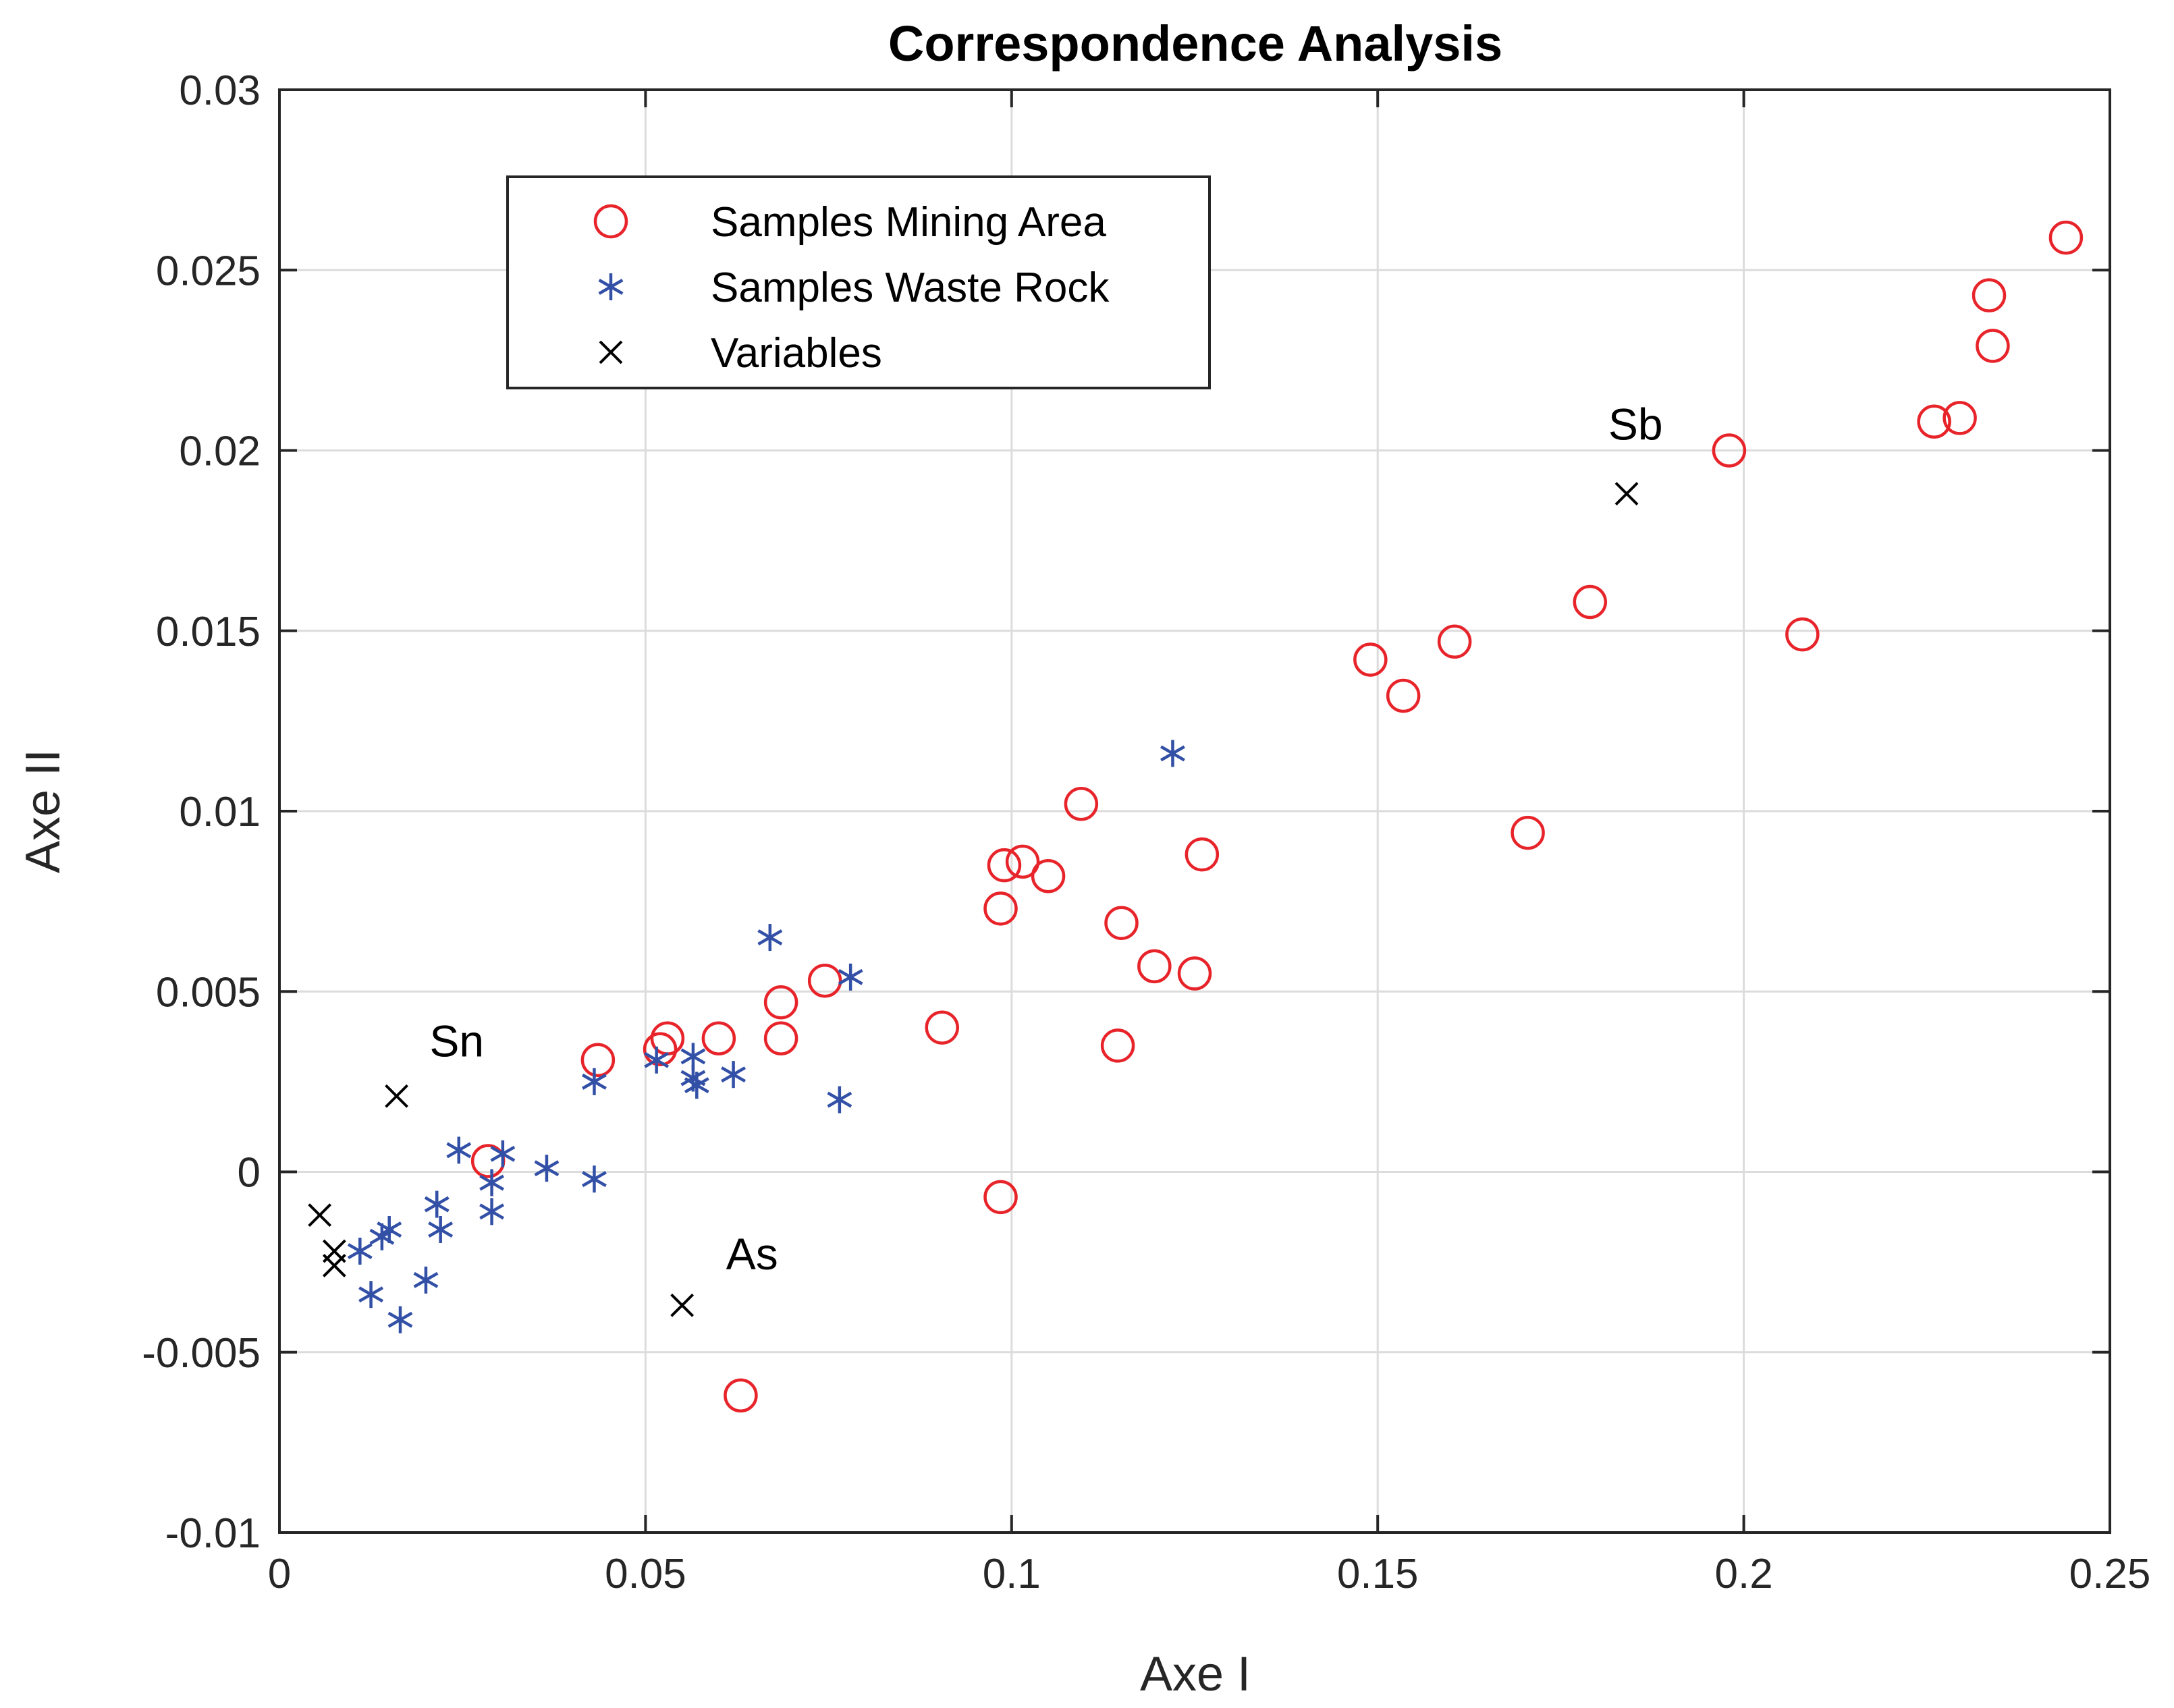 This screenshot has height=1708, width=2174. What do you see at coordinates (752, 1254) in the screenshot?
I see `variable-label: As` at bounding box center [752, 1254].